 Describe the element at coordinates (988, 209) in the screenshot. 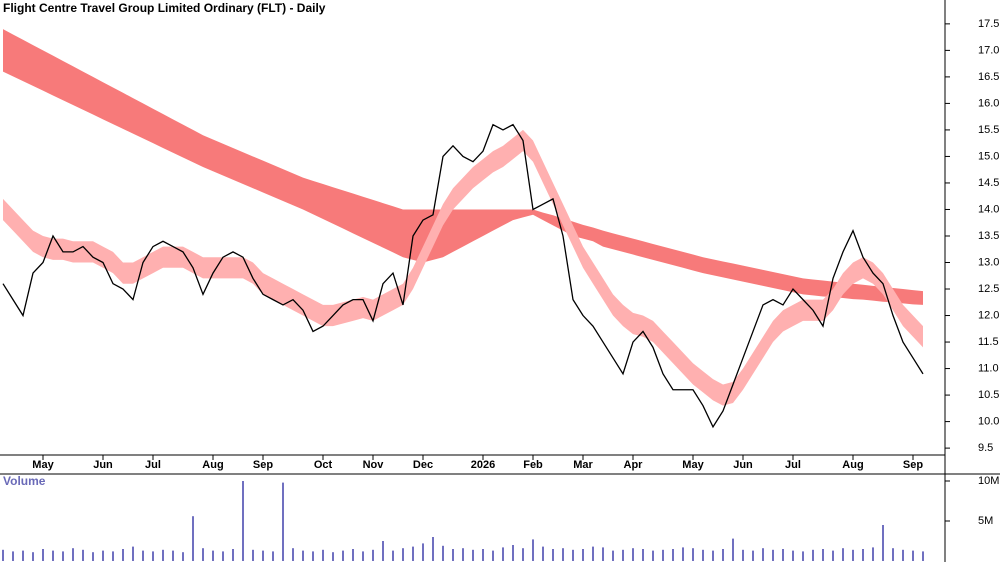

I see `y-tick-label: 14.0` at that location.